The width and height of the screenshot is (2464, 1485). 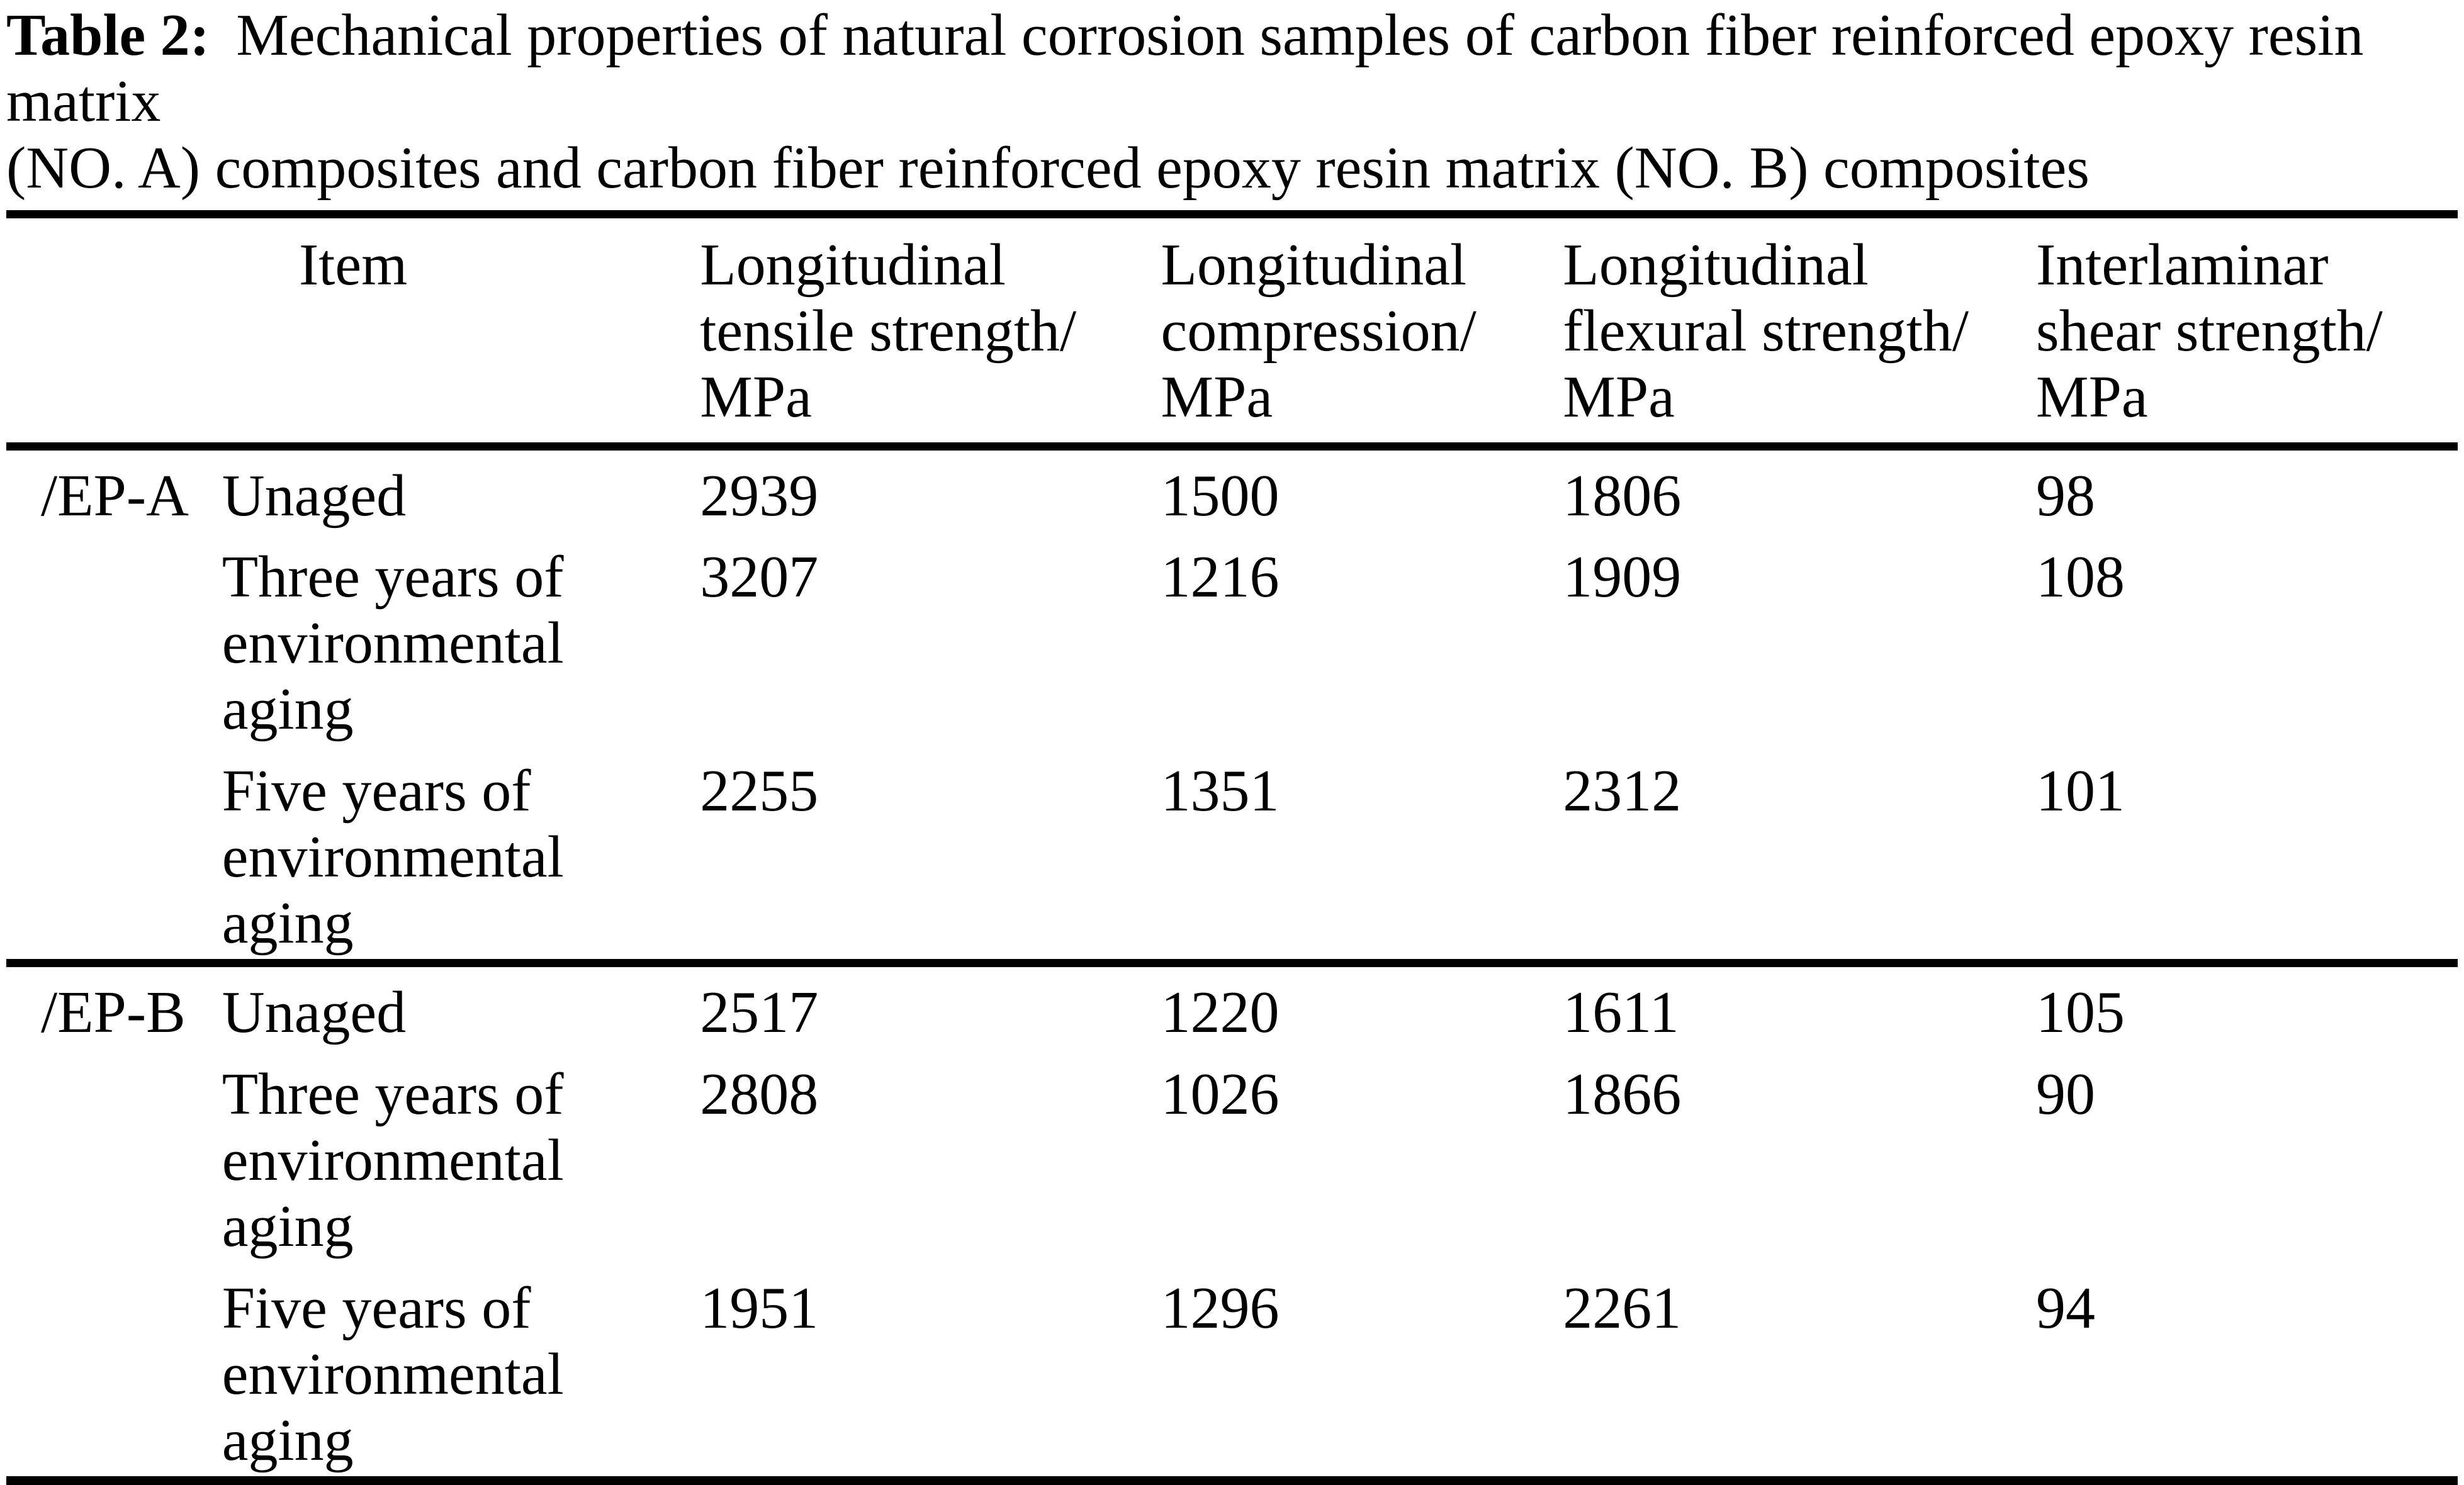 What do you see at coordinates (1800, 332) in the screenshot?
I see `column-header-flexural-strength: Longitudinal flexural strength/ MPa` at bounding box center [1800, 332].